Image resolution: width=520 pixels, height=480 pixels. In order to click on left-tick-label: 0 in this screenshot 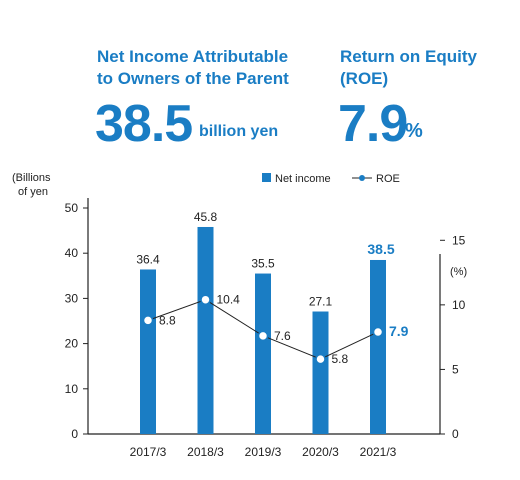, I will do `click(74, 434)`.